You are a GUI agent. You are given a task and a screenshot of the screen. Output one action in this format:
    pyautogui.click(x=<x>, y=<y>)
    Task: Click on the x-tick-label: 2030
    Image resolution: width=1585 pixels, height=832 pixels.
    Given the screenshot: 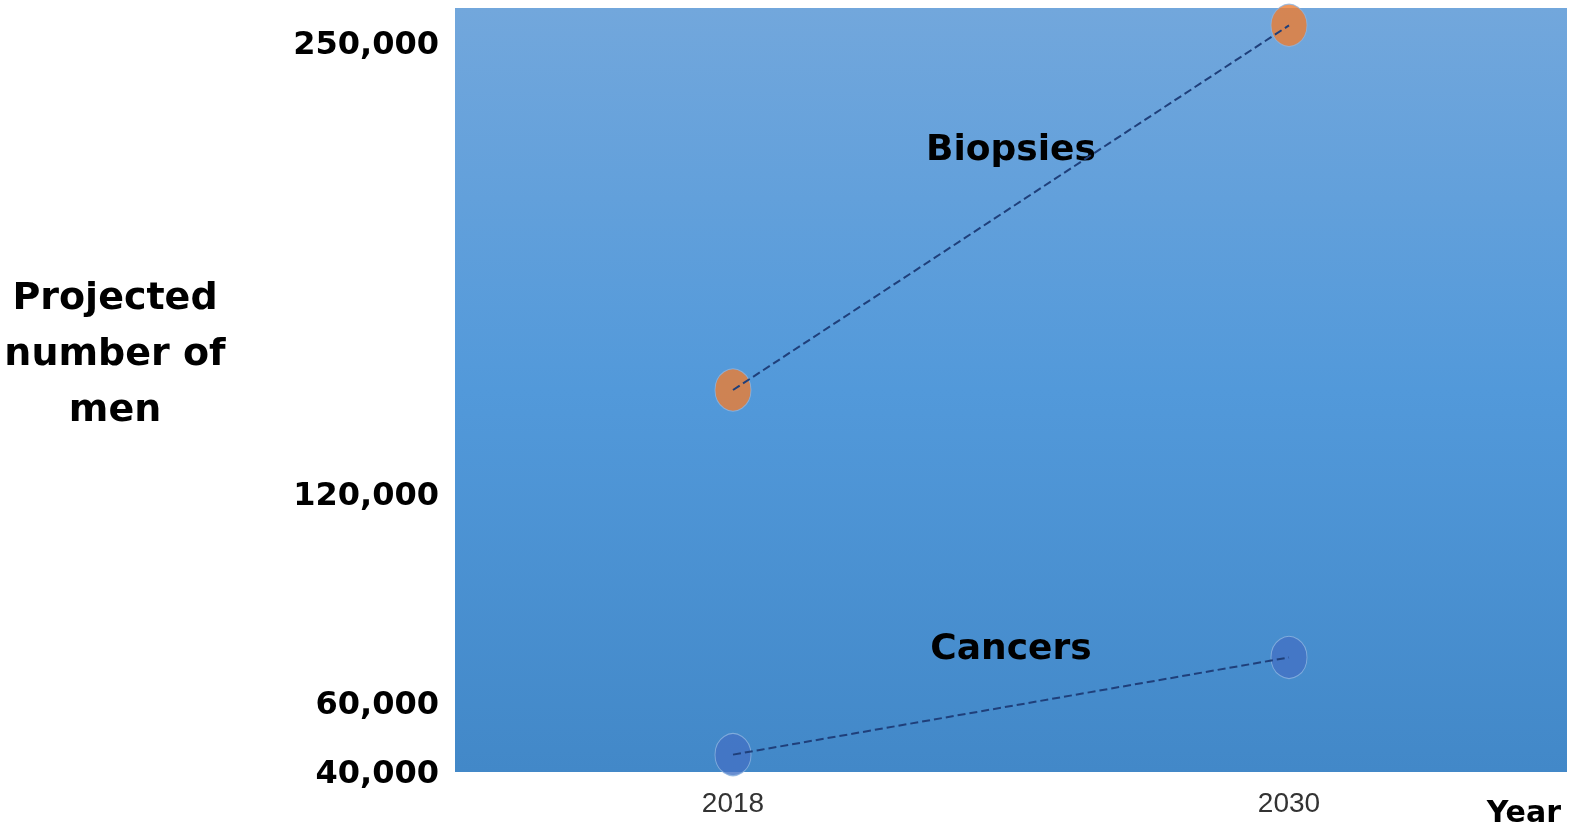 What is the action you would take?
    pyautogui.click(x=1289, y=802)
    